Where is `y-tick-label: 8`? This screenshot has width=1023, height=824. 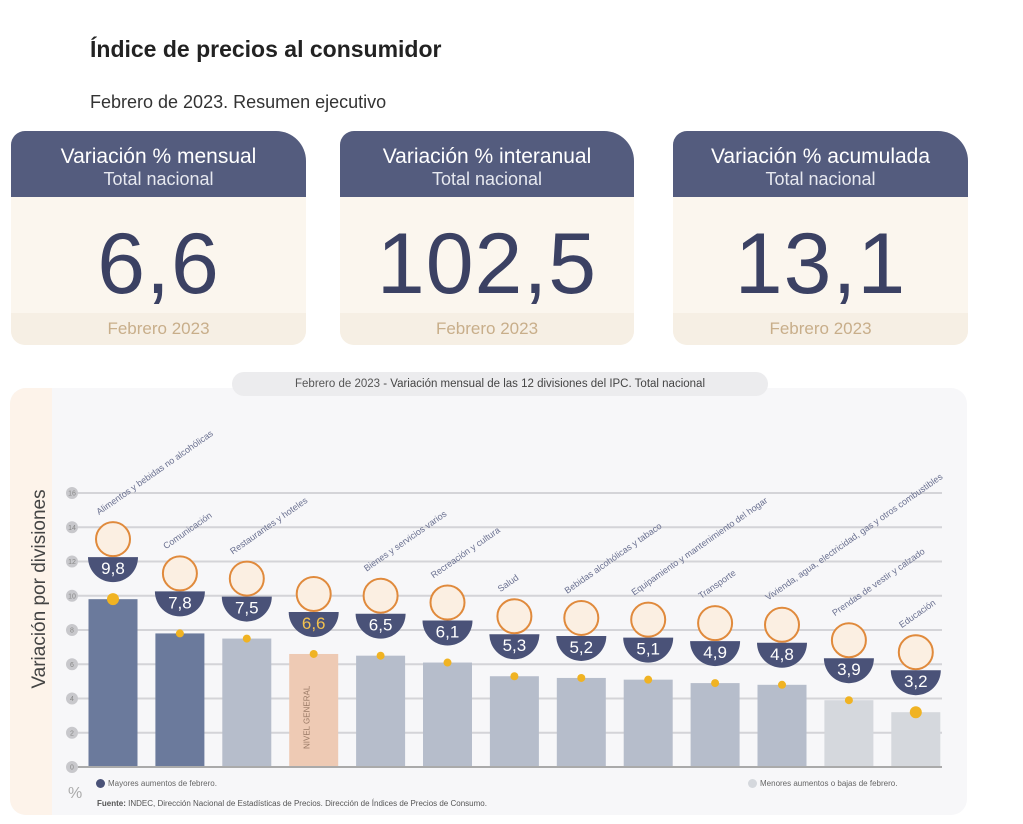
y-tick-label: 8 is located at coordinates (72, 631).